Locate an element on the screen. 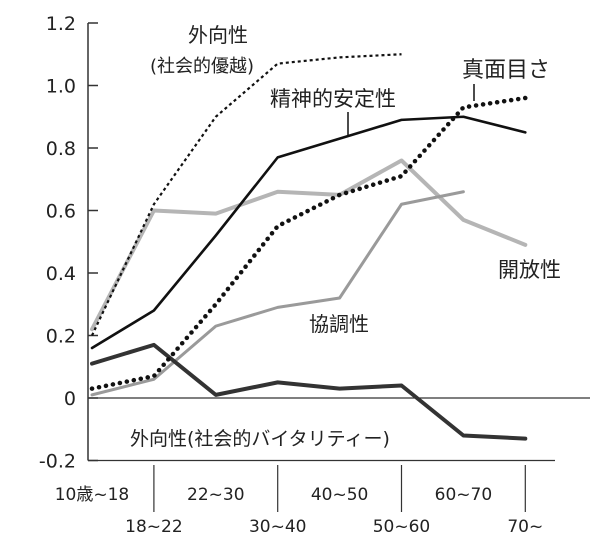 The image size is (612, 554). y-tick-label: 0.8 is located at coordinates (61, 149).